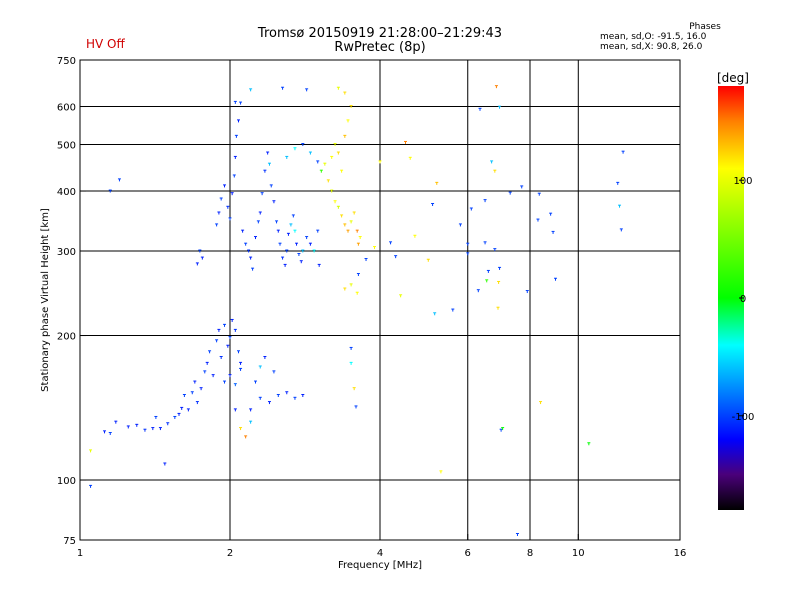  I want to click on y-tick-label: 75, so click(69, 541).